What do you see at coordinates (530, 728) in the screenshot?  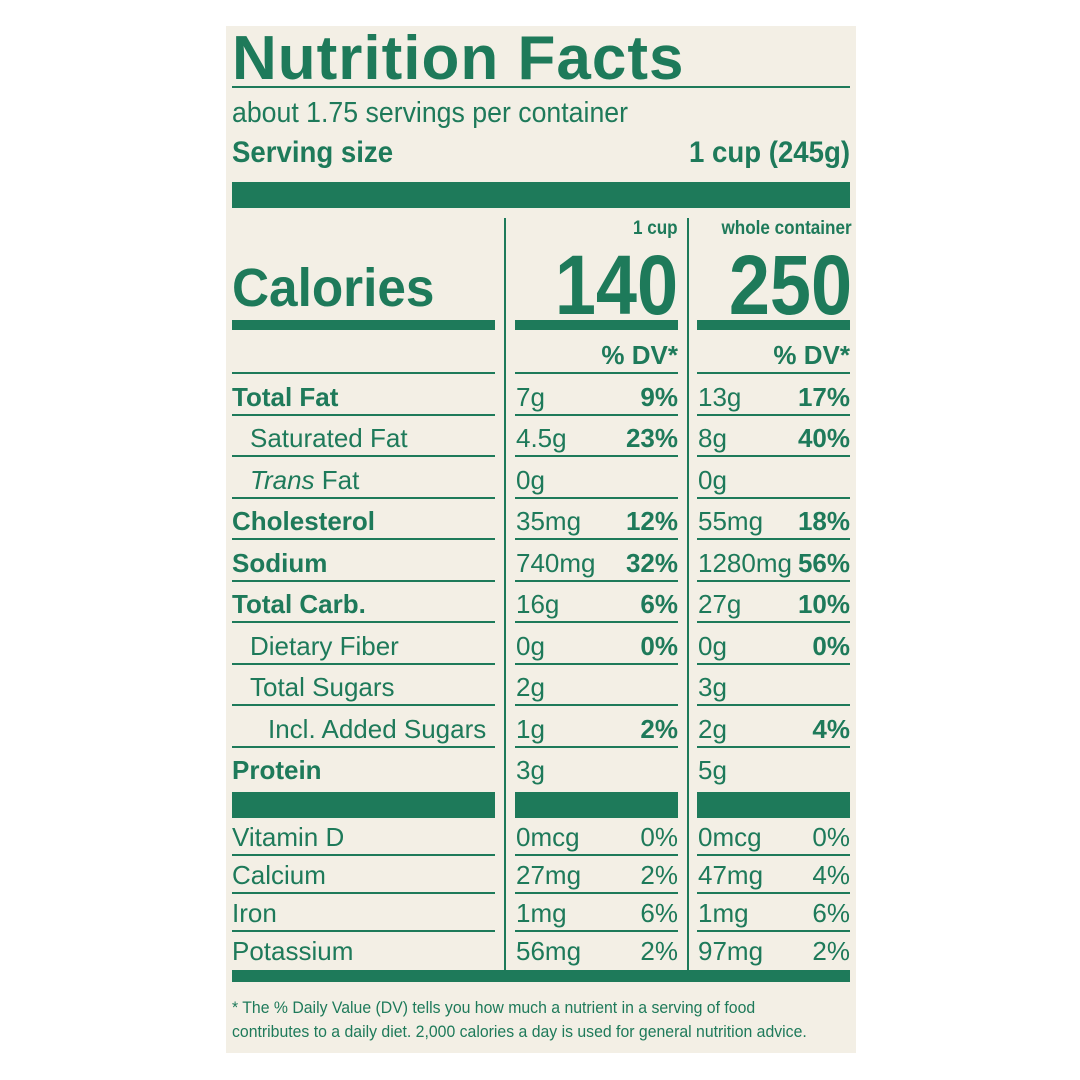 I see `col1-amount: 1g` at bounding box center [530, 728].